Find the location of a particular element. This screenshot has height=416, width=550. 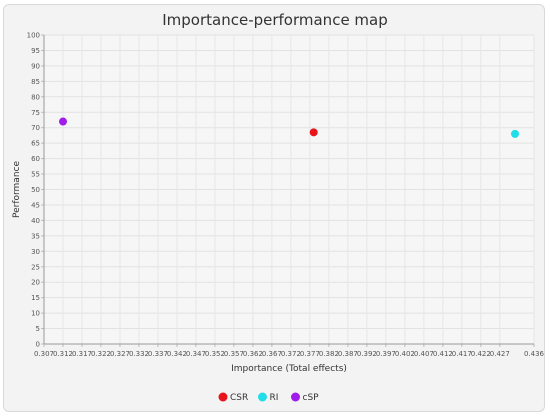

y-axis-title: Performance is located at coordinates (17, 189).